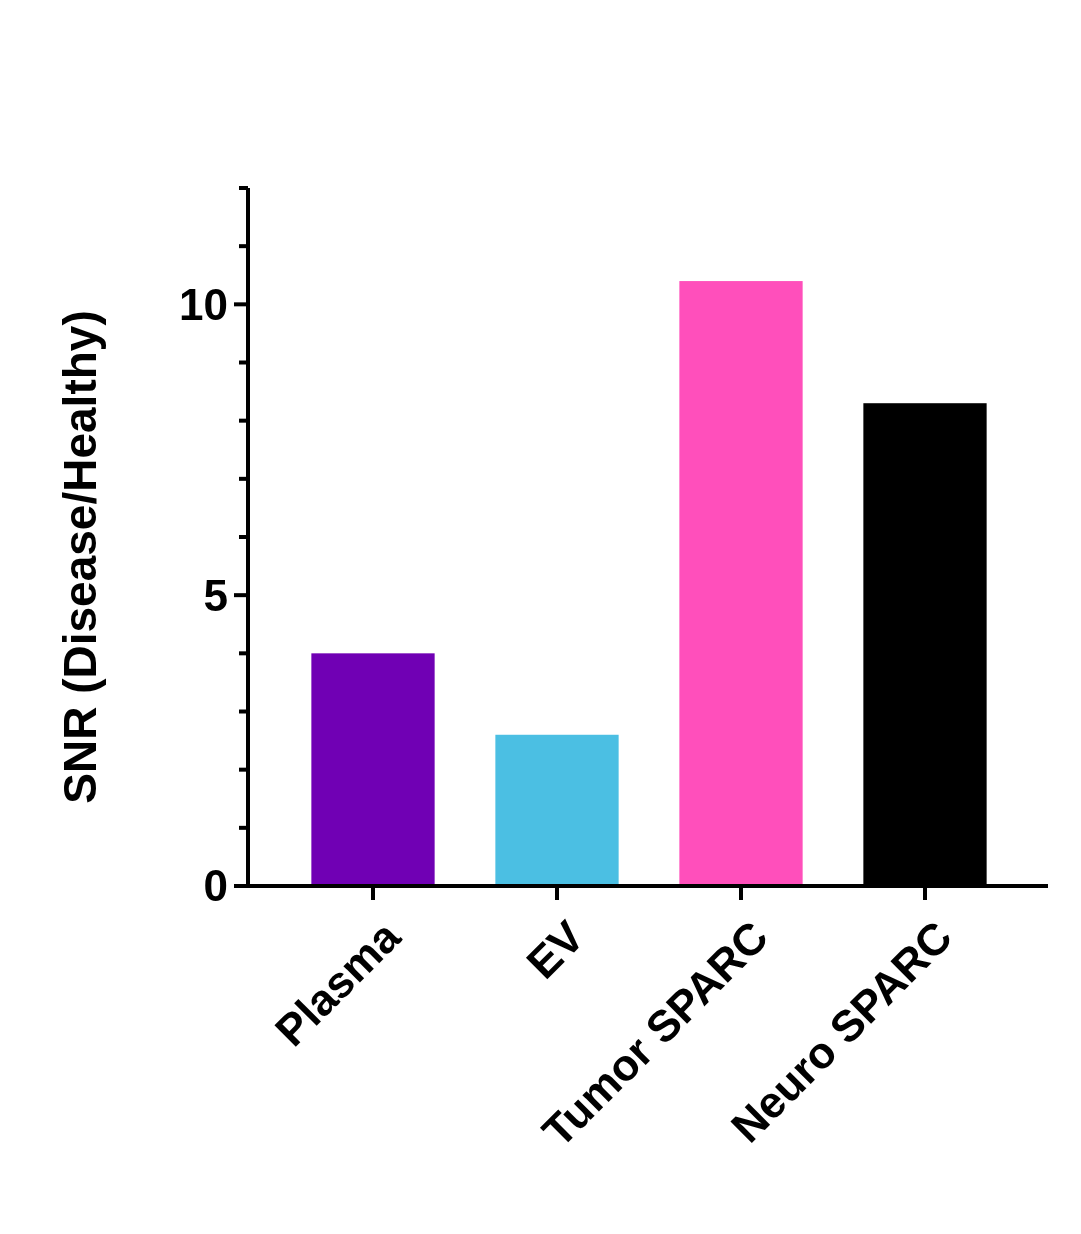 This screenshot has height=1234, width=1081. What do you see at coordinates (215, 886) in the screenshot?
I see `y-tick-label: 0` at bounding box center [215, 886].